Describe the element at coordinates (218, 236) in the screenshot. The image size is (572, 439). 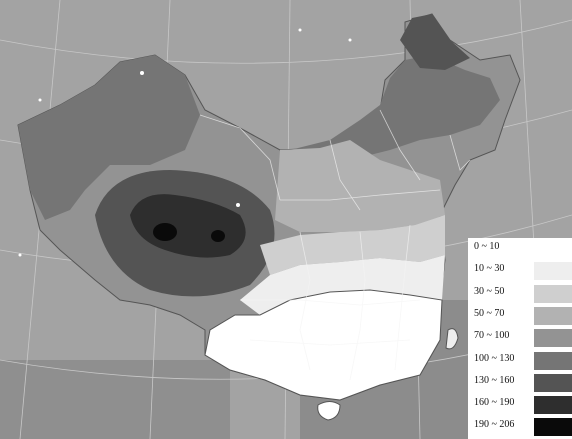
I see `region-190-206-east` at that location.